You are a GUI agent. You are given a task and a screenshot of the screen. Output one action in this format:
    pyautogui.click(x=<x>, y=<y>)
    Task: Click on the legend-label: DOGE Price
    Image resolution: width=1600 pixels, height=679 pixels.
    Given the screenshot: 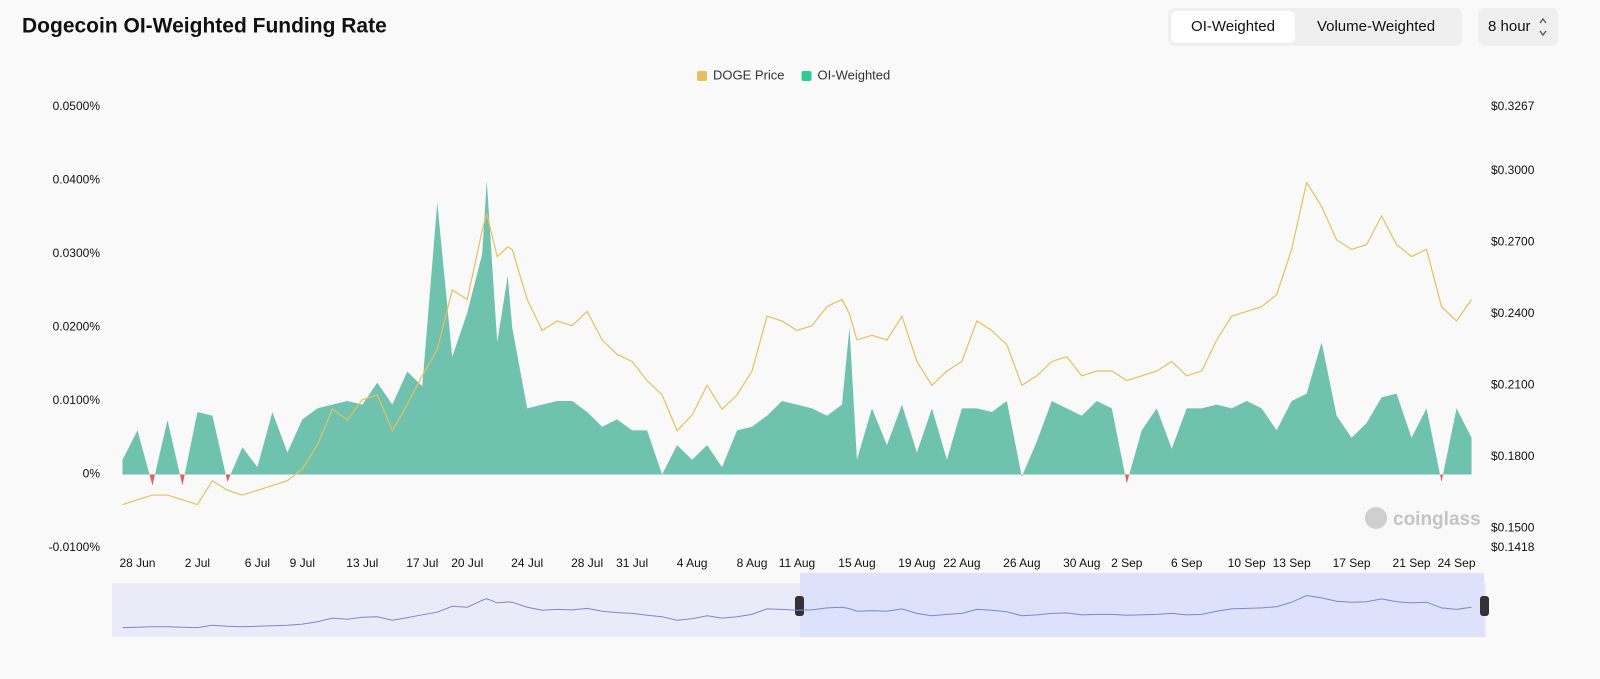 What is the action you would take?
    pyautogui.click(x=749, y=74)
    